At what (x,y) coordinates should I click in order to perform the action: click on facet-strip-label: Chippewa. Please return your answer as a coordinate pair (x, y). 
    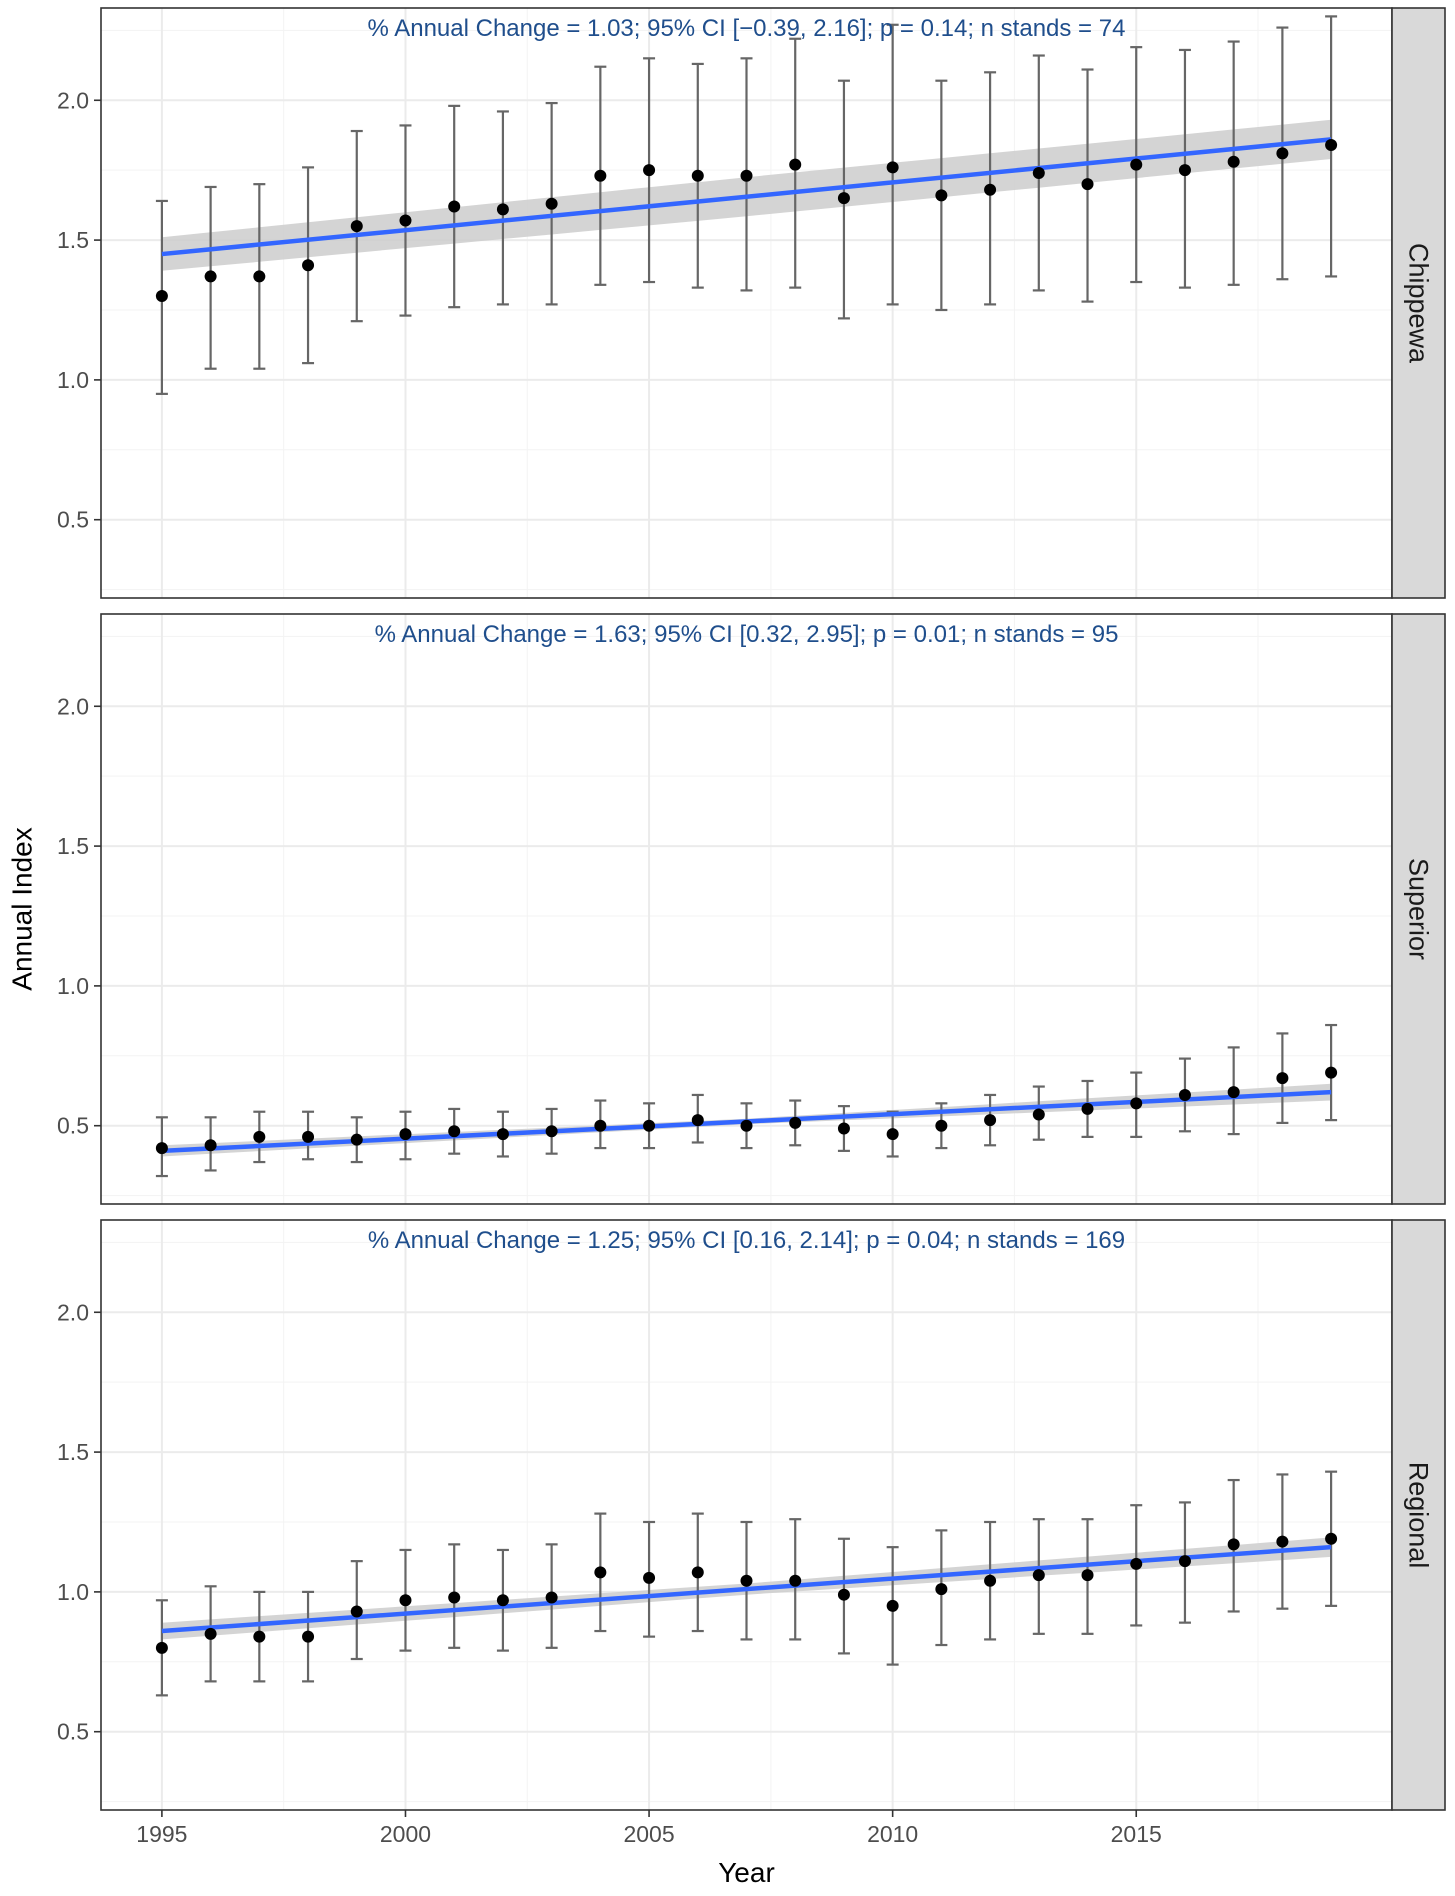
    Looking at the image, I should click on (1419, 303).